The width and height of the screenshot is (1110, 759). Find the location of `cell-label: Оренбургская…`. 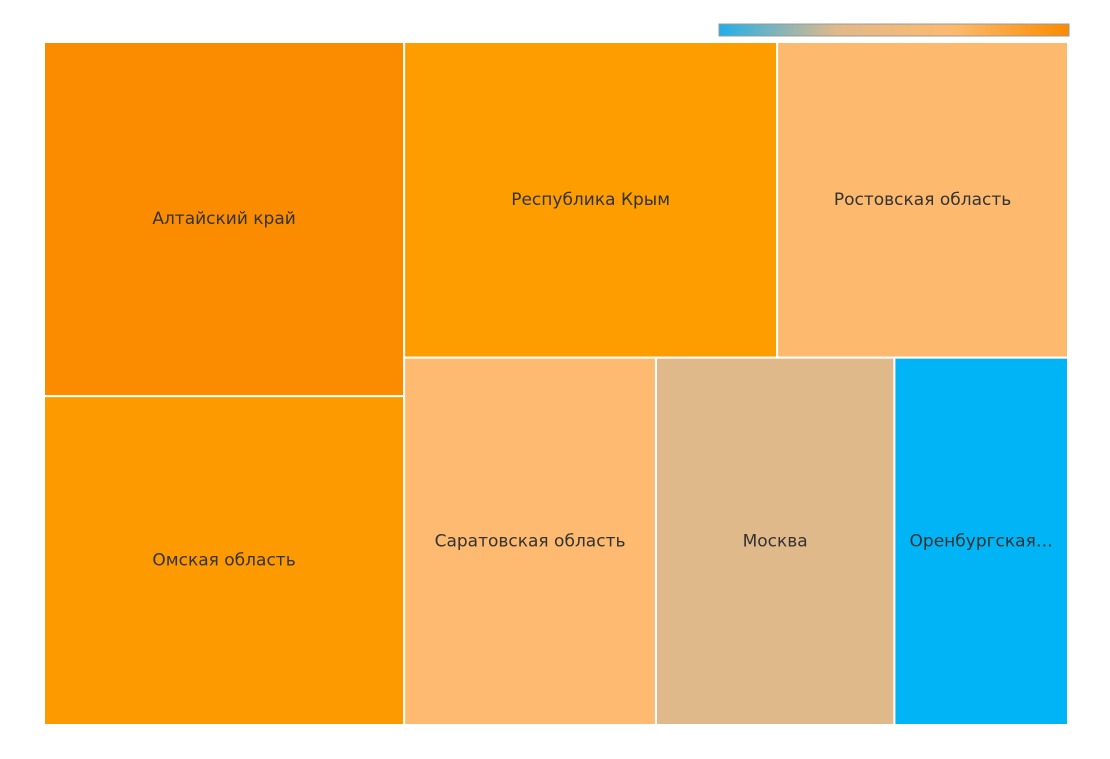

cell-label: Оренбургская… is located at coordinates (981, 541).